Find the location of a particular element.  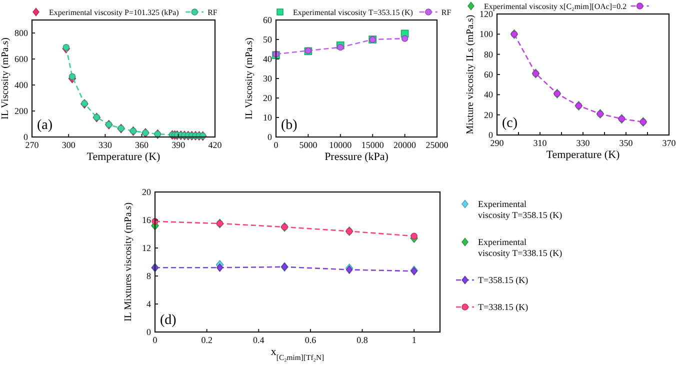

x-axis-title: Pressure (kPa) is located at coordinates (356, 157).